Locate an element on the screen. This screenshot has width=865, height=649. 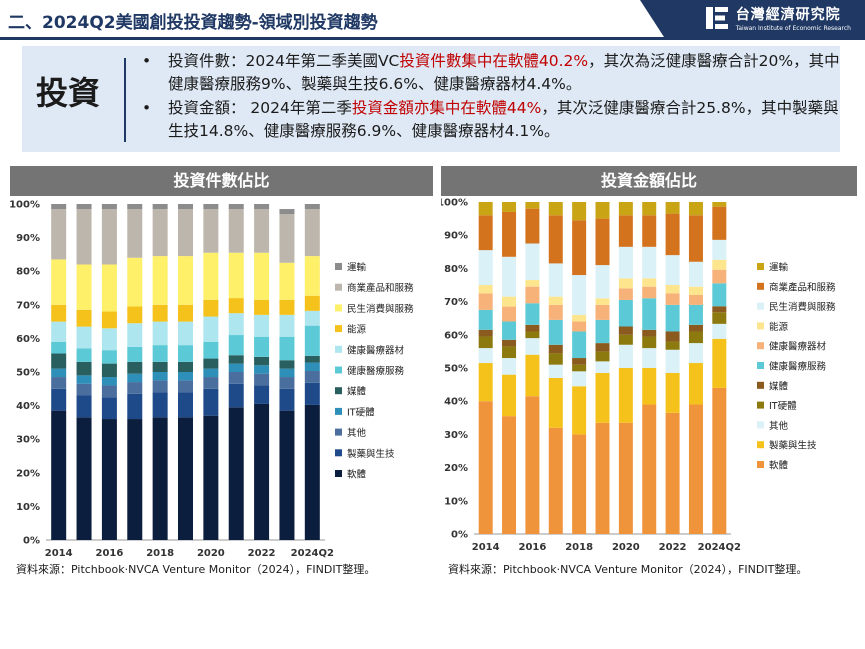
y-tick-label: 40% is located at coordinates (28, 406).